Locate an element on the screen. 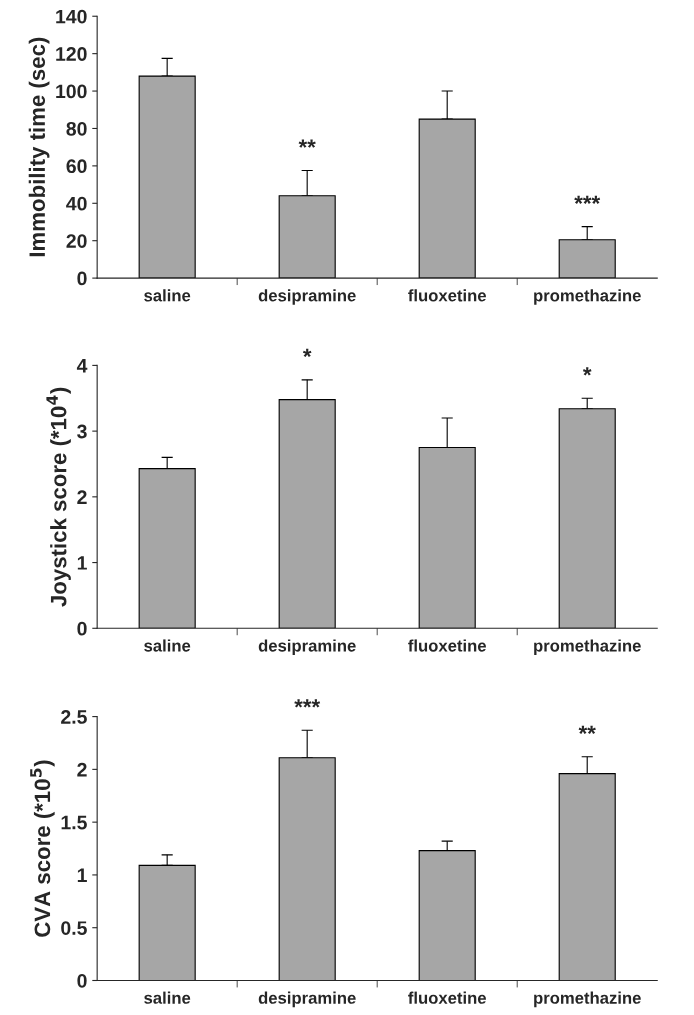  y-tick-label: 120 is located at coordinates (71, 54).